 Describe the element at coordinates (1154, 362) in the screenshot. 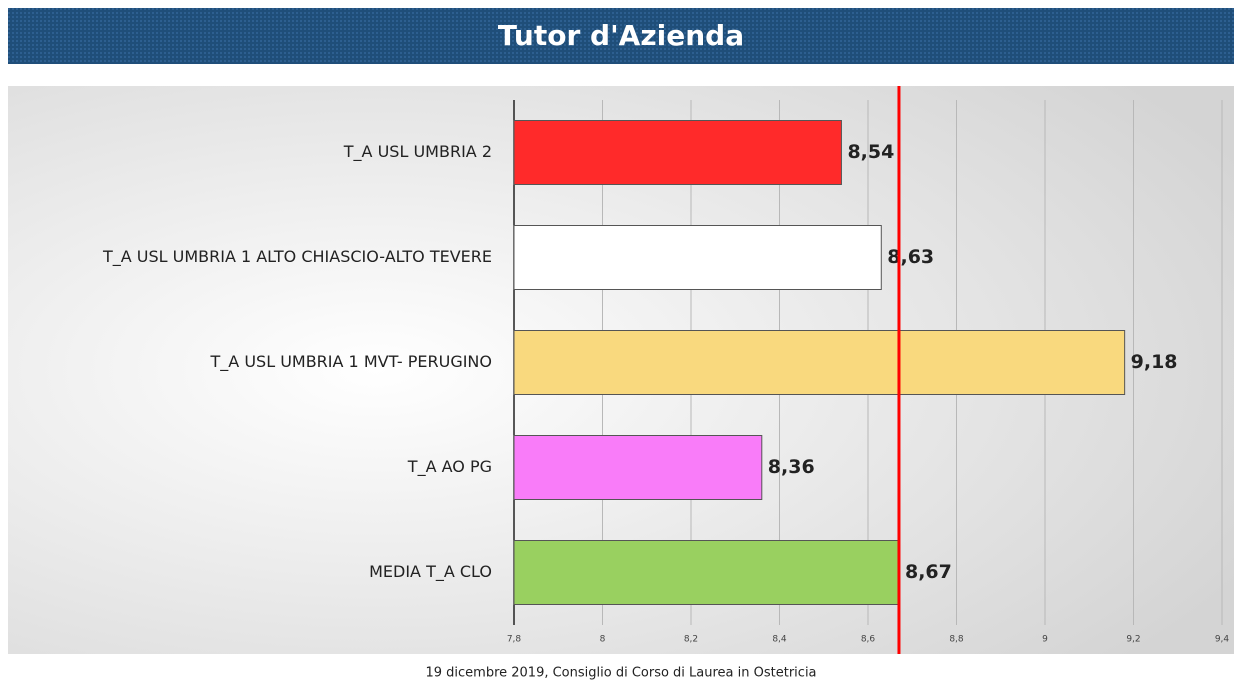

I see `value-label: 9,18` at that location.